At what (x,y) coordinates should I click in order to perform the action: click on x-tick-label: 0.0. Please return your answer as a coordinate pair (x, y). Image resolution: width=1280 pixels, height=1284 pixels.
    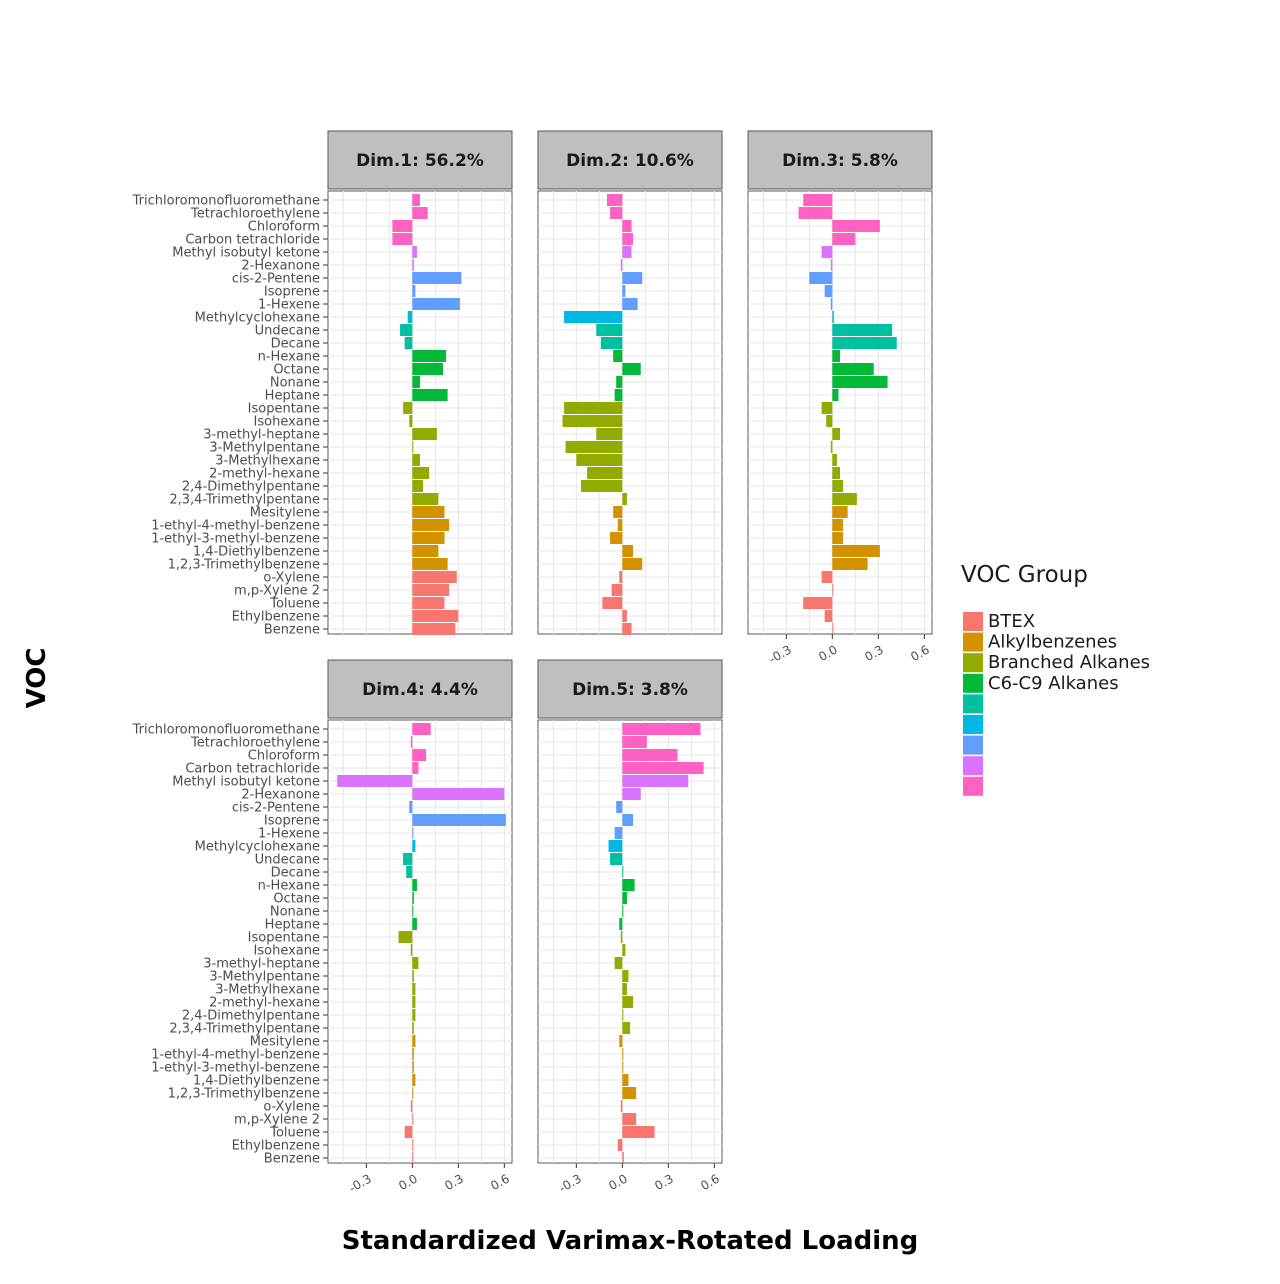
    Looking at the image, I should click on (828, 653).